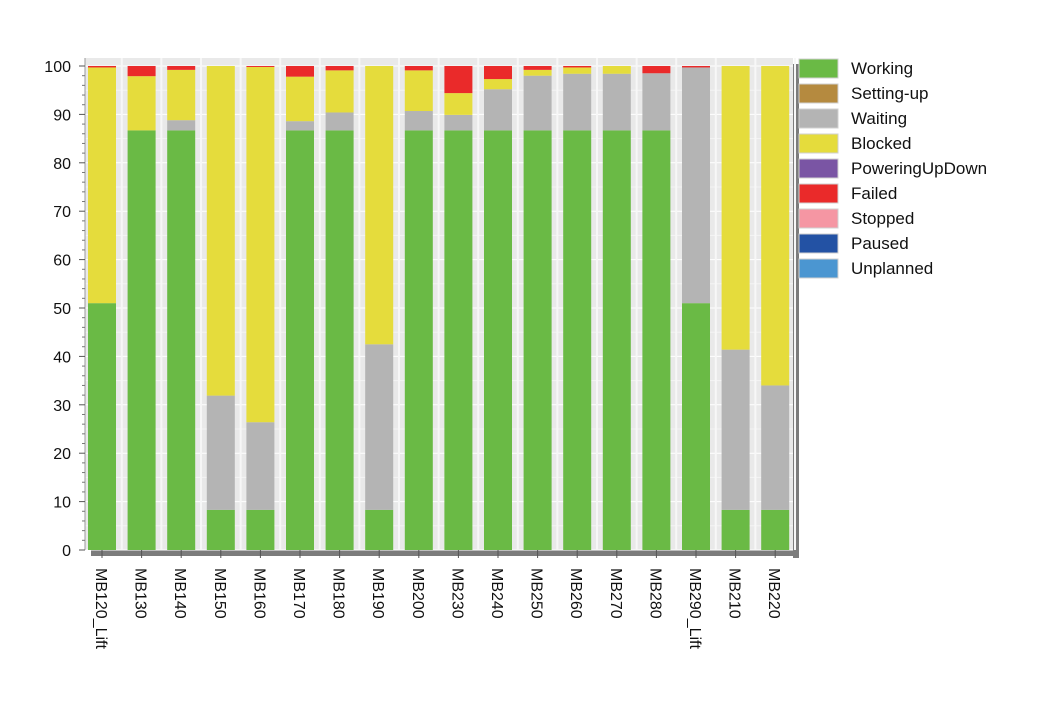 The image size is (1039, 709). I want to click on plot-shadow-bottom, so click(445, 553).